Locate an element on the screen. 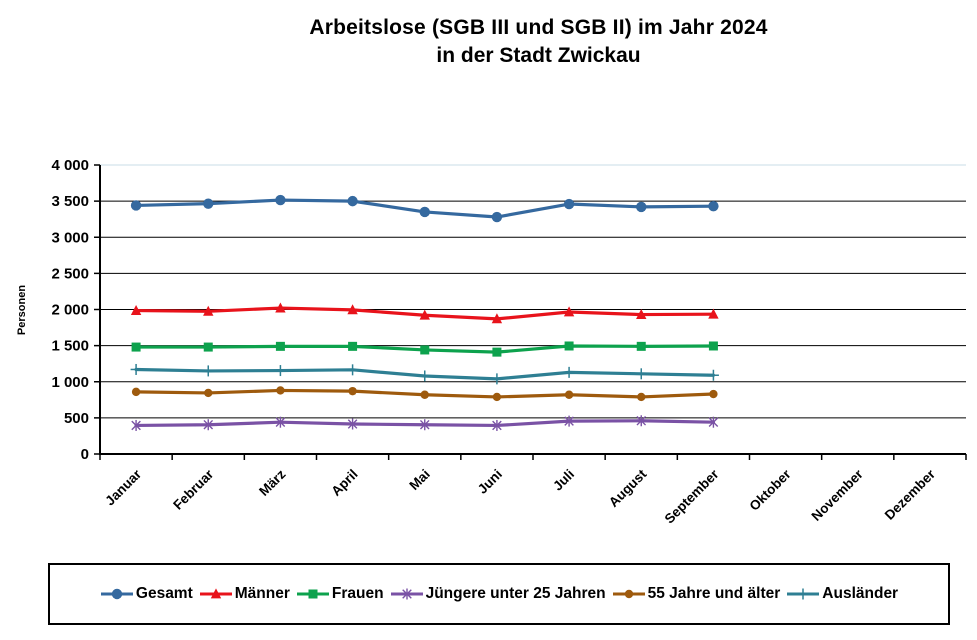  legend-item-gesamt: Gesamt is located at coordinates (146, 594).